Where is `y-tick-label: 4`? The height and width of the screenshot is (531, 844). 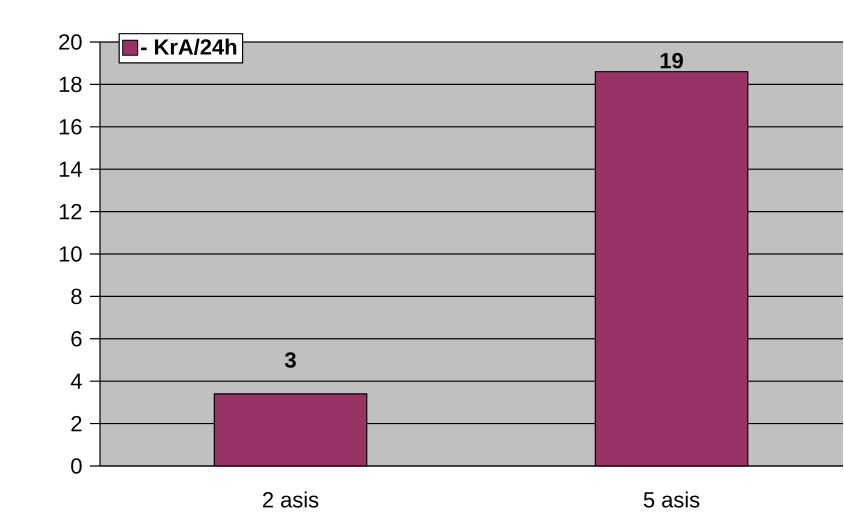
y-tick-label: 4 is located at coordinates (76, 381).